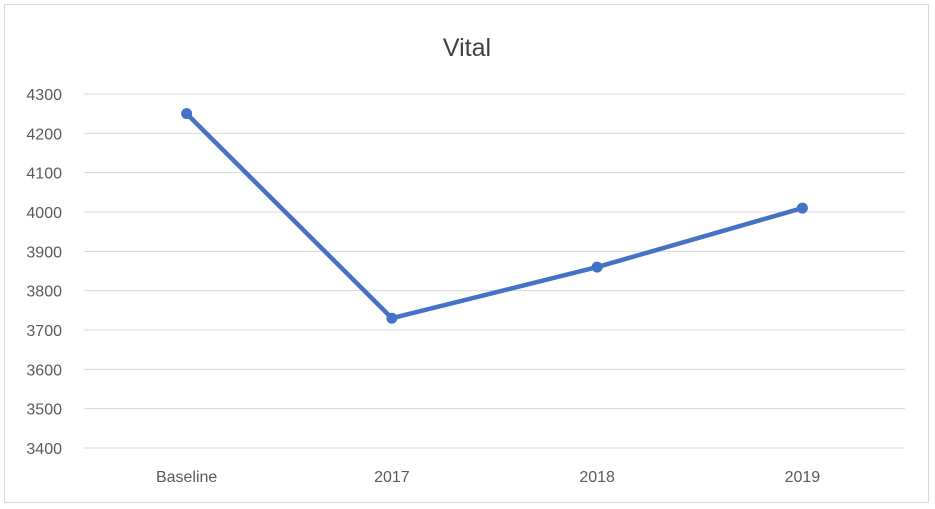  I want to click on y-tick-label: 3400, so click(44, 449).